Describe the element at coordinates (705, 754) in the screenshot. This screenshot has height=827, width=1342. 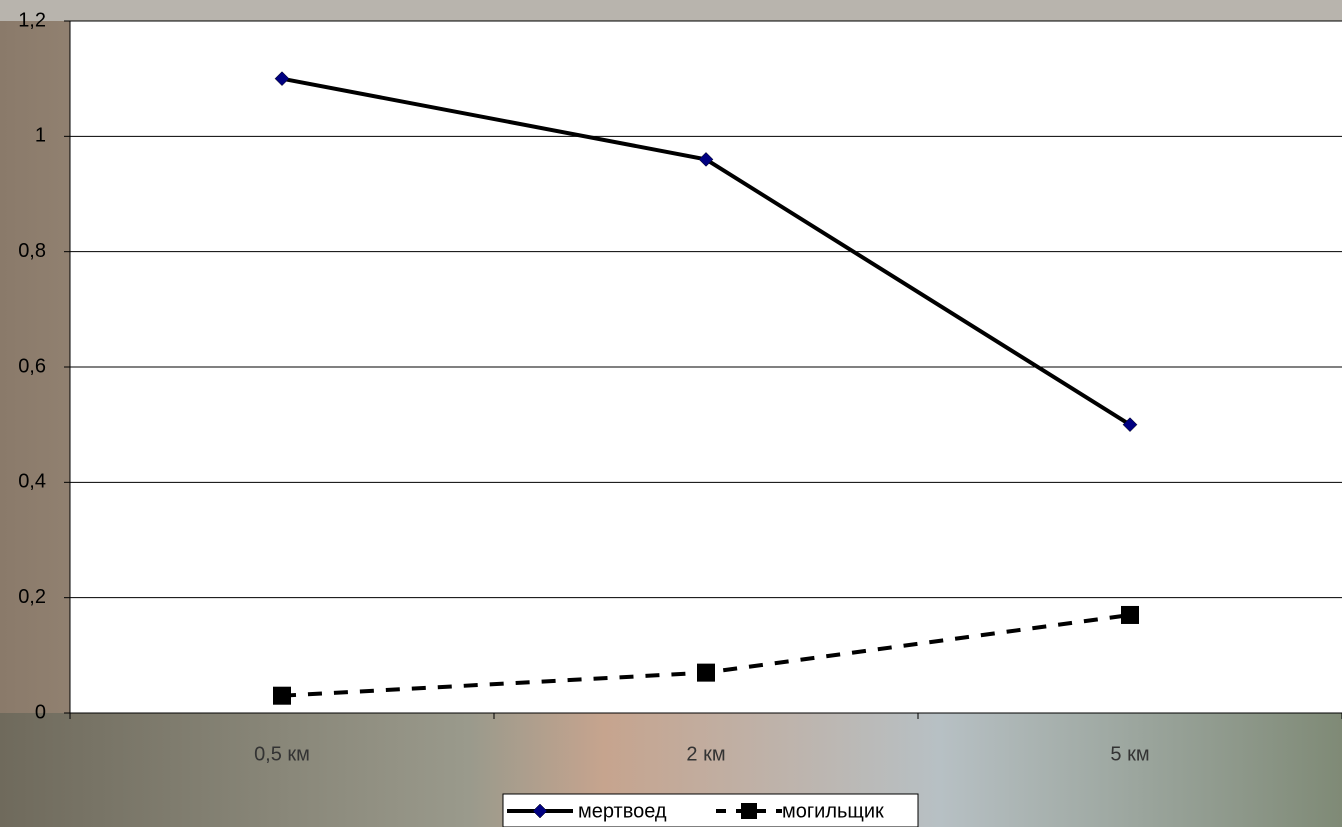
I see `x-tick-label: 2 км` at that location.